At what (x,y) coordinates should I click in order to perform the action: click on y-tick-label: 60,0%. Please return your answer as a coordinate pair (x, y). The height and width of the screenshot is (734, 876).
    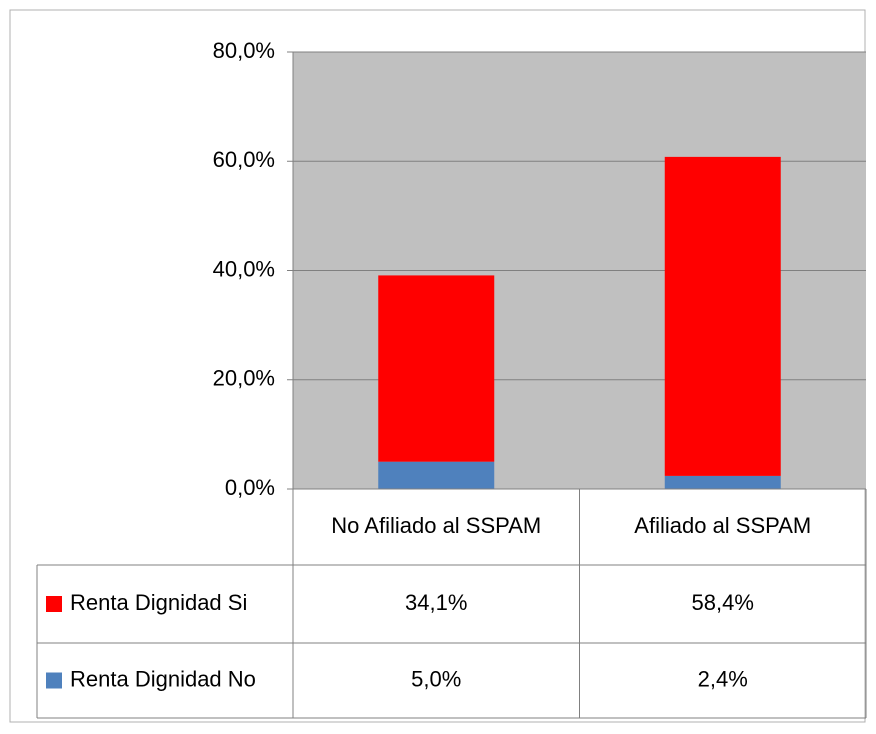
    Looking at the image, I should click on (244, 159).